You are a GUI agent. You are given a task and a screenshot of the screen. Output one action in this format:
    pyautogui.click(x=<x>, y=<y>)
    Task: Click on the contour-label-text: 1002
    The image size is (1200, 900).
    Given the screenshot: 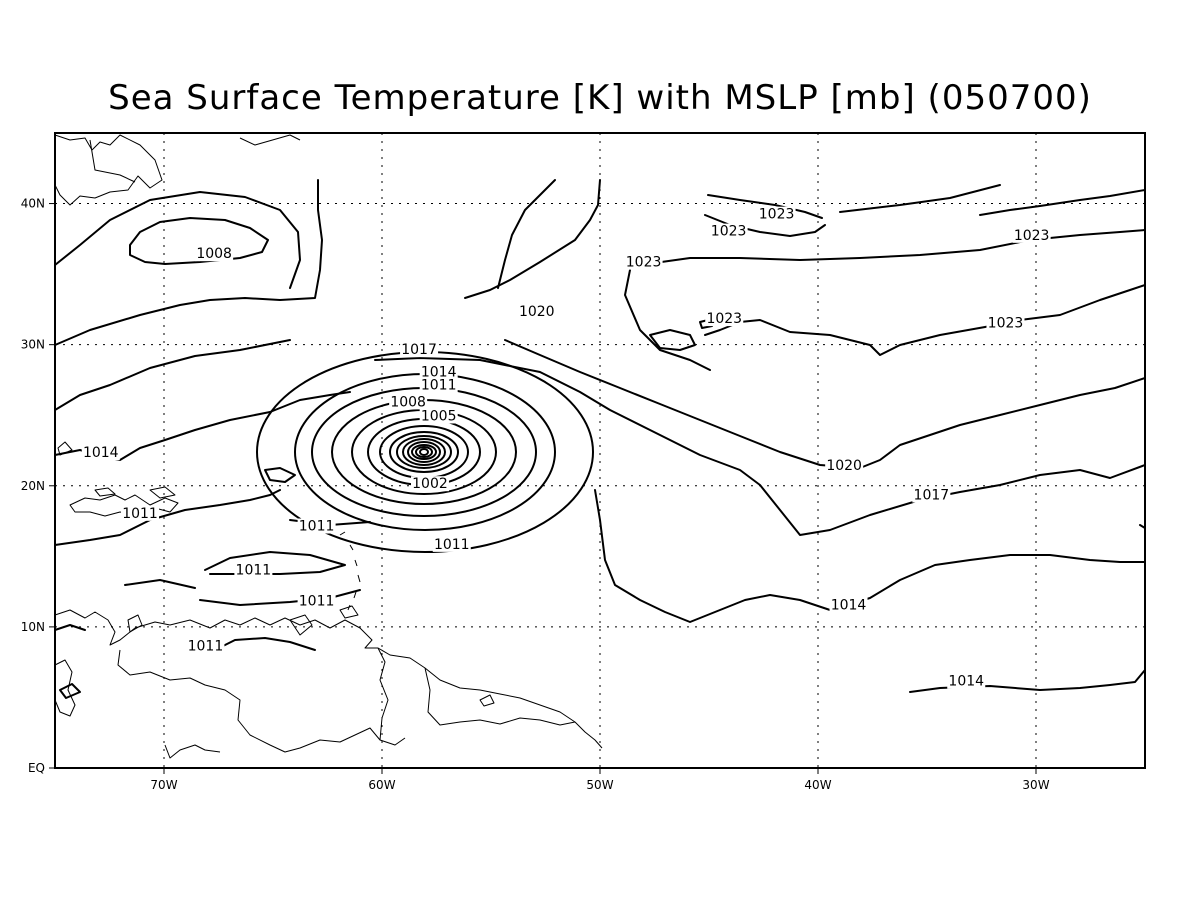 What is the action you would take?
    pyautogui.click(x=430, y=484)
    